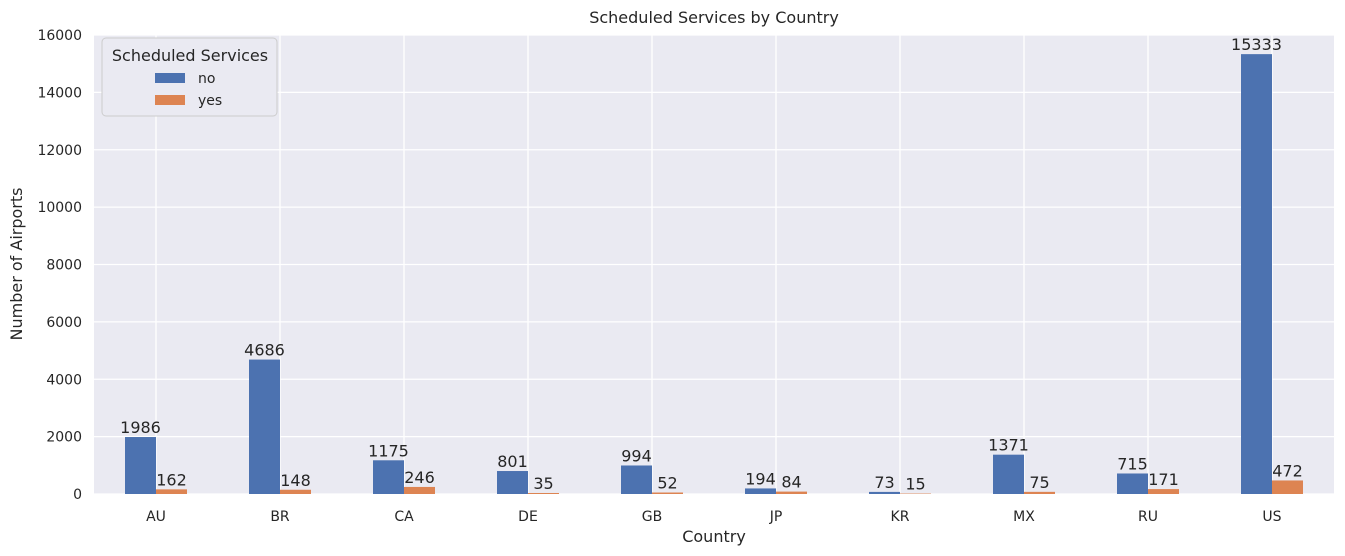 Image resolution: width=1345 pixels, height=556 pixels. Describe the element at coordinates (1132, 483) in the screenshot. I see `bar-no-RU` at that location.